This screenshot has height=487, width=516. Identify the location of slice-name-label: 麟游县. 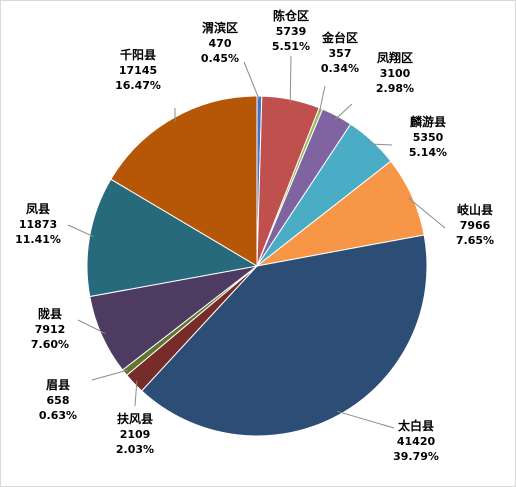
(428, 121).